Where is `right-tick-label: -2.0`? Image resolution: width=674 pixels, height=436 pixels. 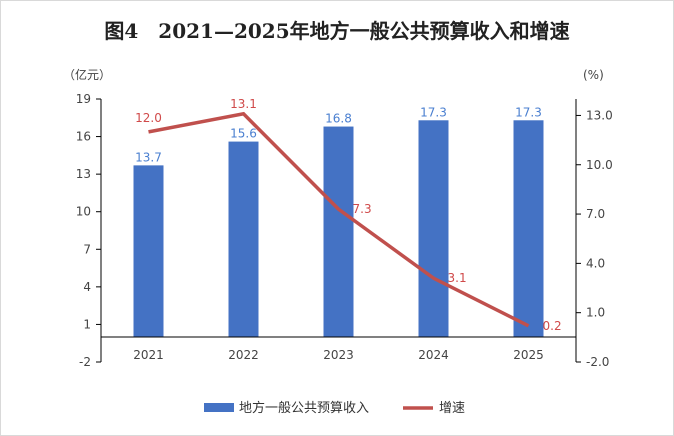
right-tick-label: -2.0 is located at coordinates (597, 362).